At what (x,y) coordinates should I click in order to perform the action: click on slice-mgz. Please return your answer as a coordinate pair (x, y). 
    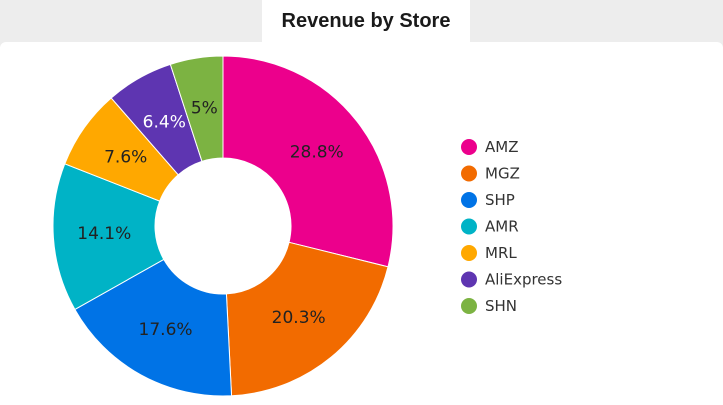
    Looking at the image, I should click on (307, 319).